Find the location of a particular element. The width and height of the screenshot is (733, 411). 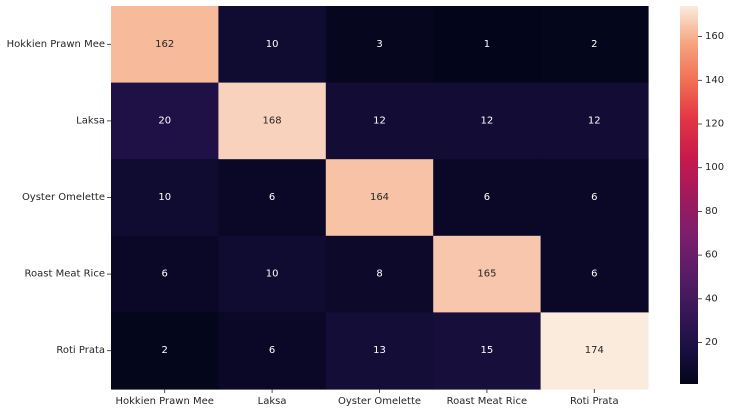

cell-value-label: 164 is located at coordinates (379, 197).